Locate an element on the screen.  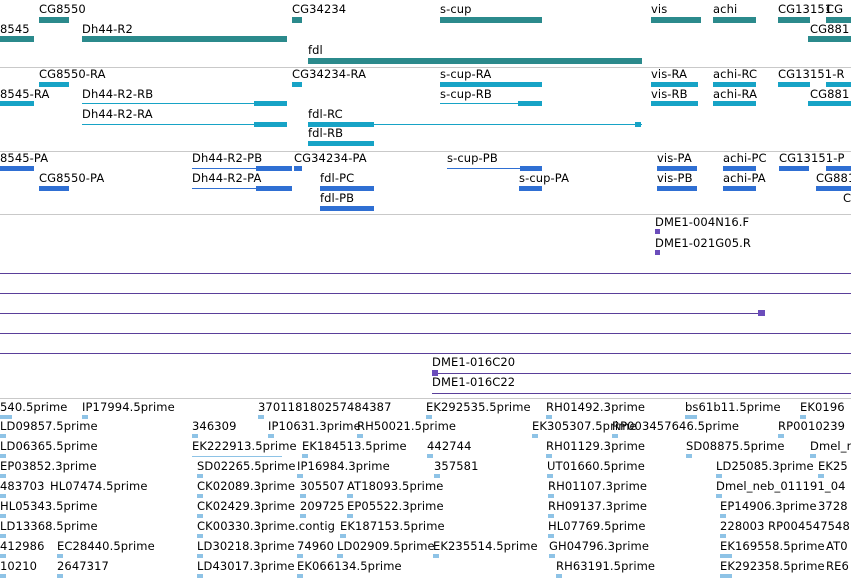
est-label: 209725 is located at coordinates (322, 506).